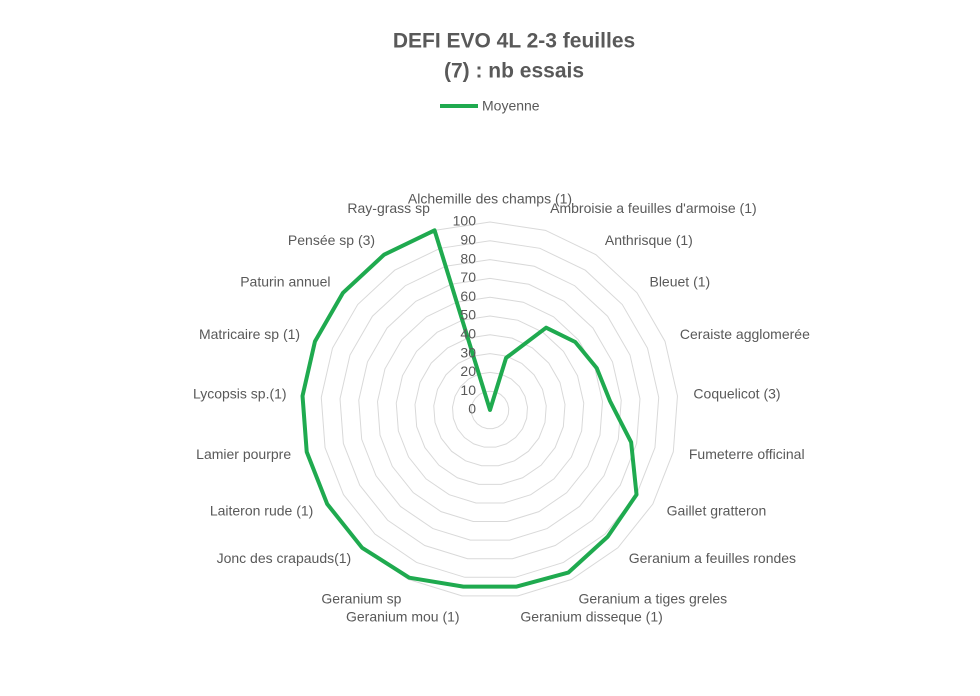 The width and height of the screenshot is (980, 696). Describe the element at coordinates (649, 240) in the screenshot. I see `category-label: Anthrisque (1)` at that location.